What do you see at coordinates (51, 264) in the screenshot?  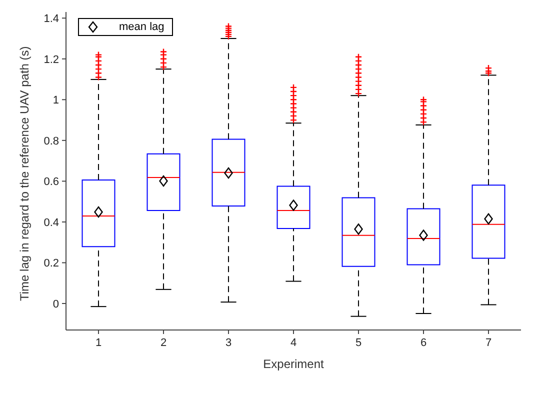 I see `y-tick-label: 0.2` at bounding box center [51, 264].